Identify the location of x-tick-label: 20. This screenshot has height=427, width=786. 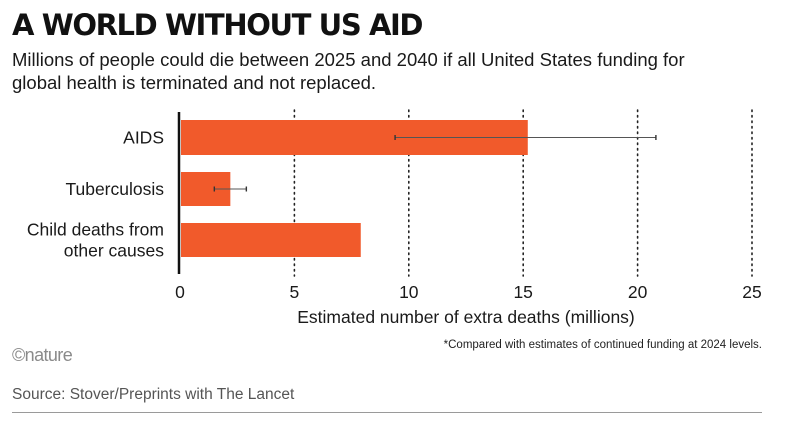
(638, 292).